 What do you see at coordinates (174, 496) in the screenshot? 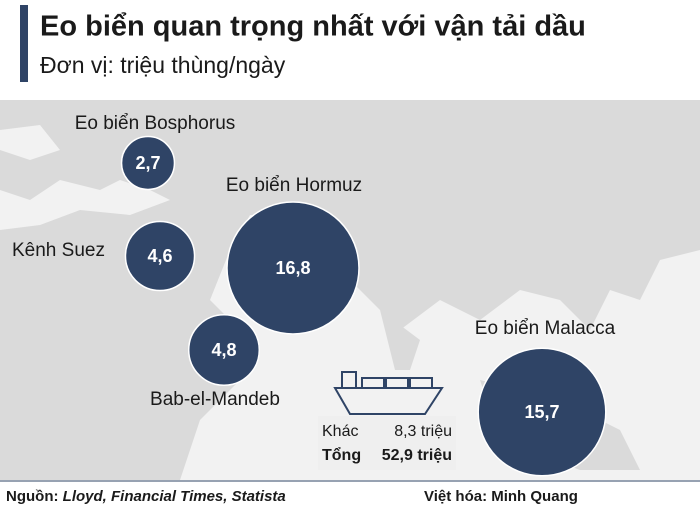
I see `source-text: Lloyd, Financial Times, Statista` at bounding box center [174, 496].